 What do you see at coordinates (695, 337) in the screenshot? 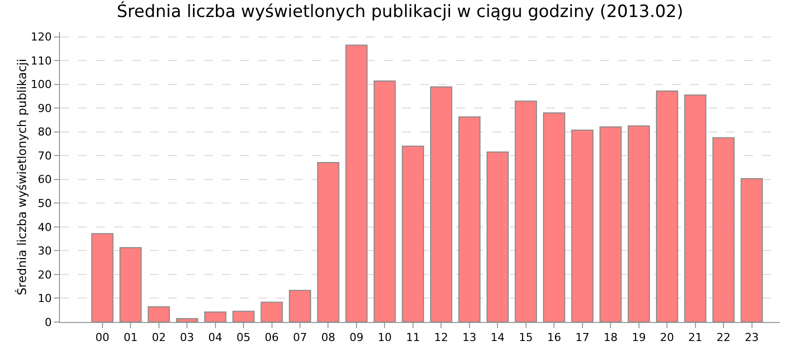
I see `x-tick-label: 21` at bounding box center [695, 337].